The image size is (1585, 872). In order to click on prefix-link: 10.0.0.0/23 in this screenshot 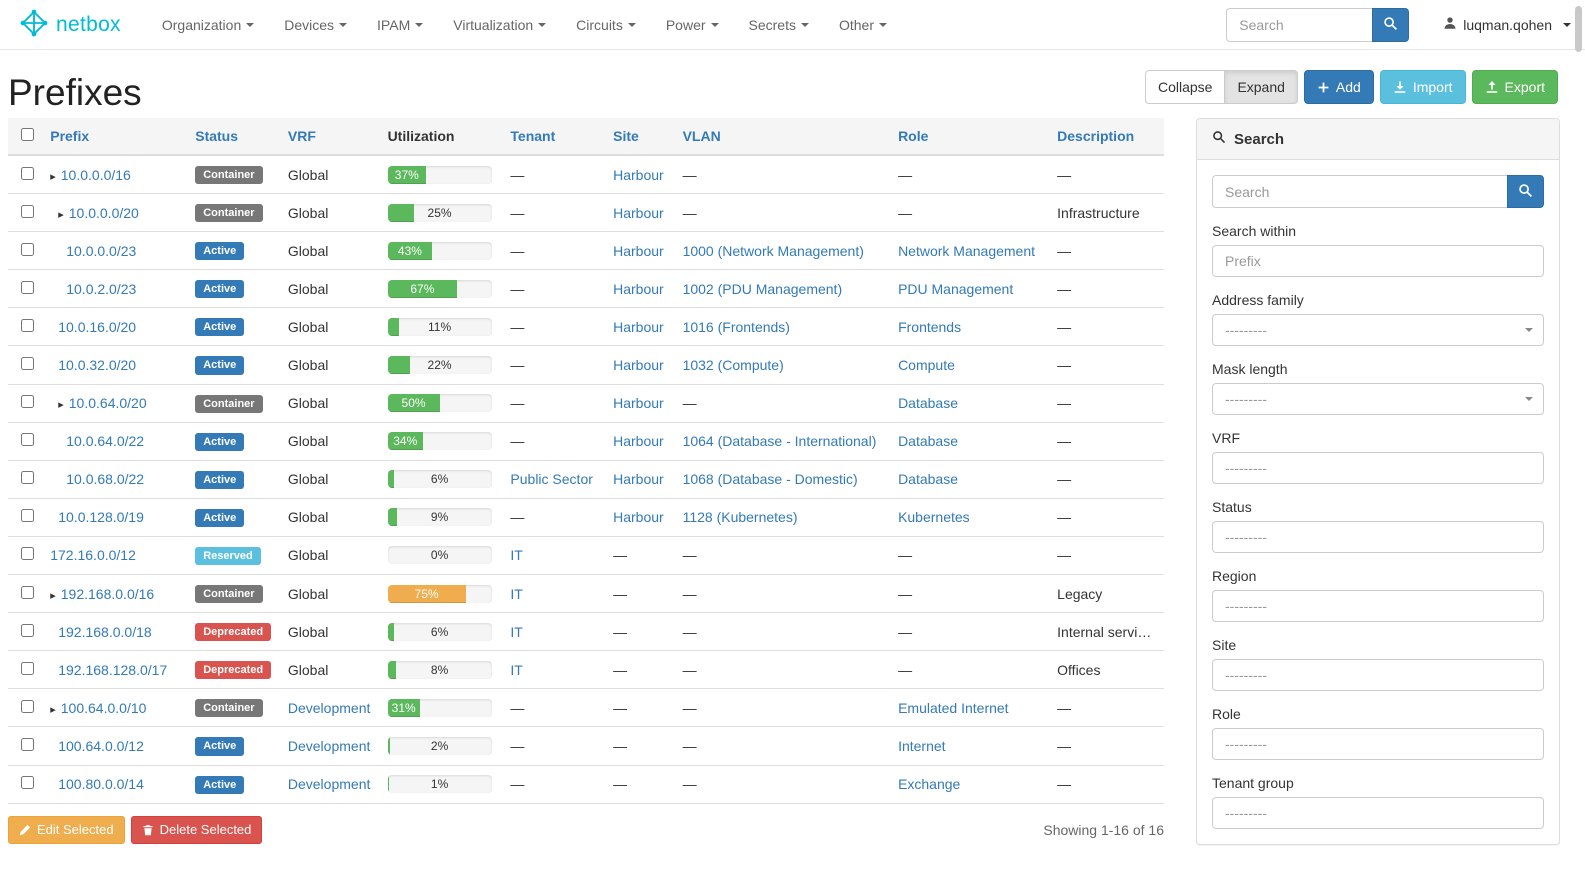, I will do `click(101, 250)`.